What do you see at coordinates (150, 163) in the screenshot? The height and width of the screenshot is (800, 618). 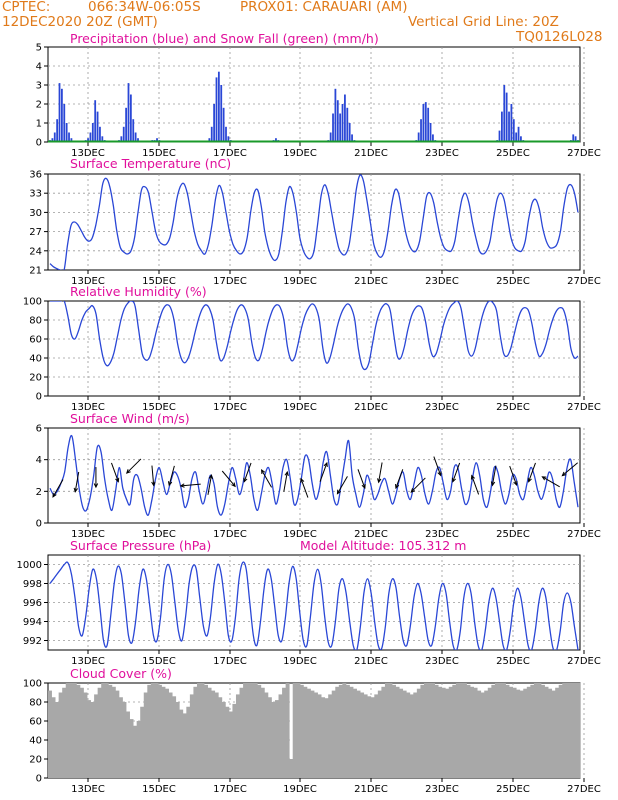 I see `temp-title: Surface Temperature (nC)` at bounding box center [150, 163].